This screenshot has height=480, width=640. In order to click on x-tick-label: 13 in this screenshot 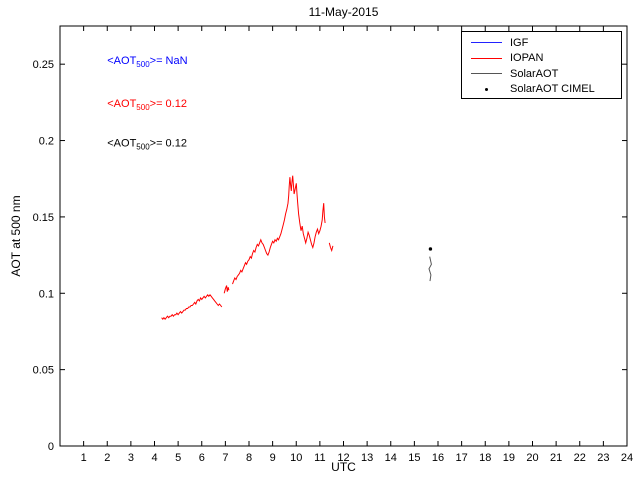, I will do `click(367, 458)`.